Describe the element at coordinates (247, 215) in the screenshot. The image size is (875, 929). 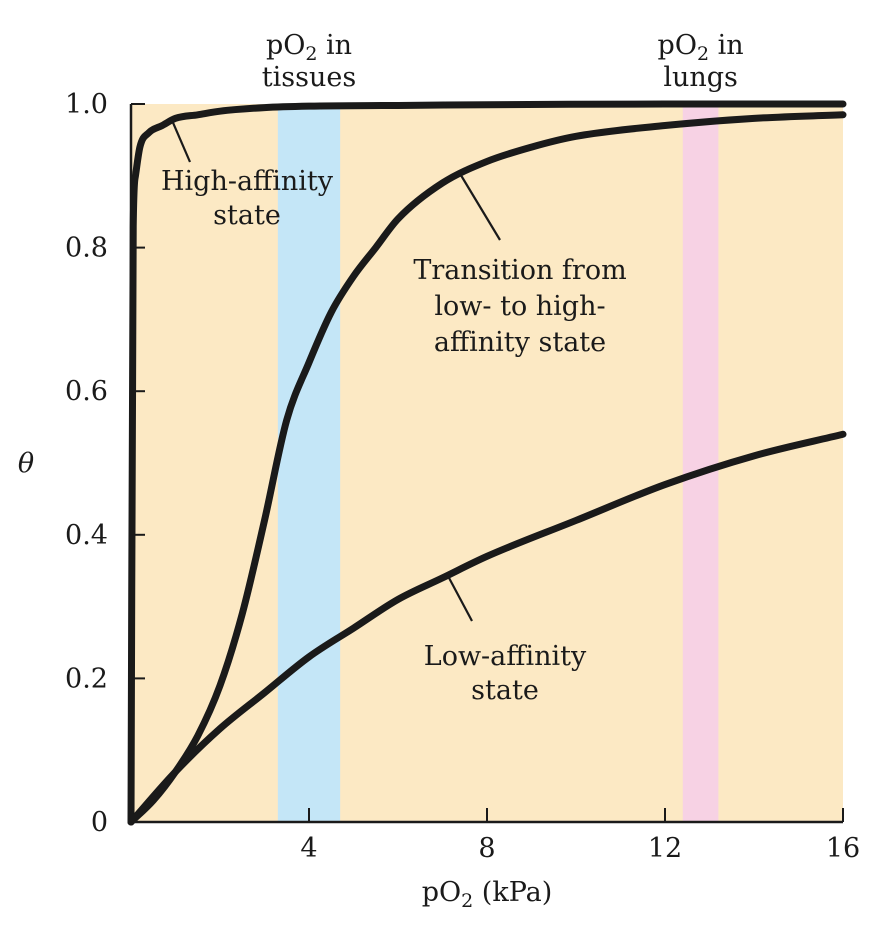
I see `annotation-high-affinity-state-line-2: state` at that location.